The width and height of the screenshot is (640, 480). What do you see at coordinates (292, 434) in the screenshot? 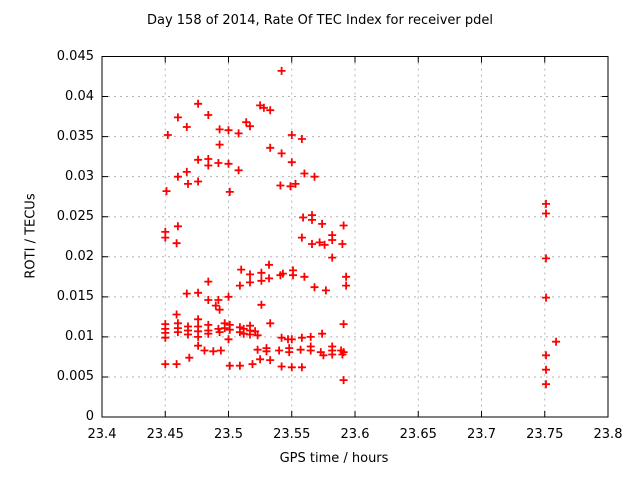
I see `x-tick-label: 23.55` at bounding box center [292, 434].